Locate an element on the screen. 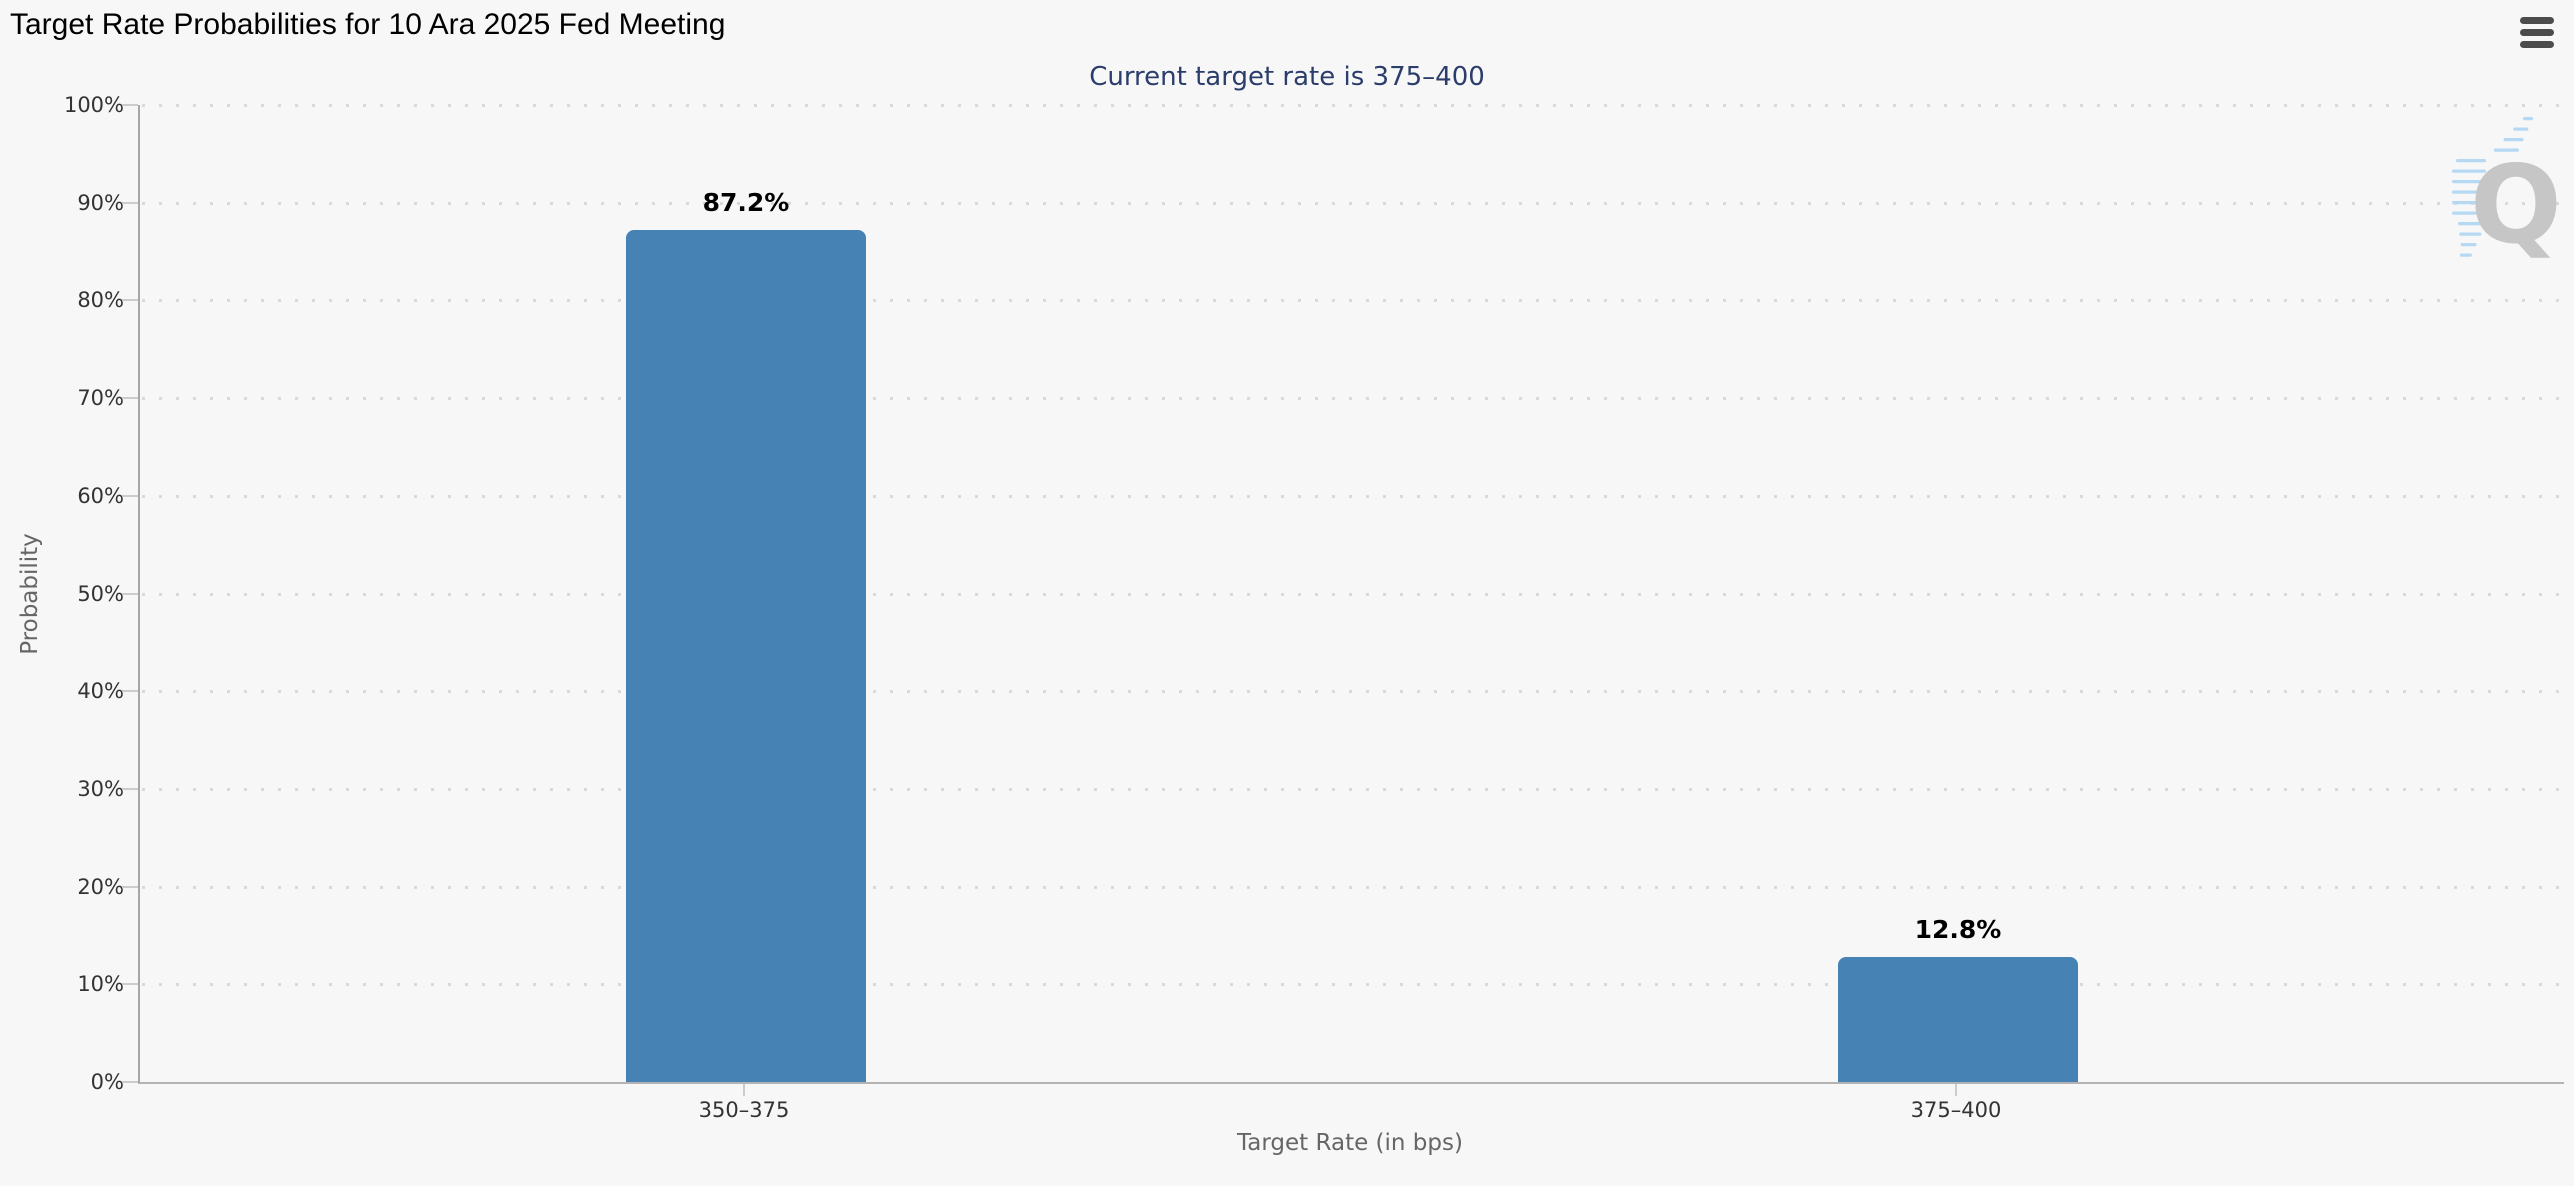 Image resolution: width=2574 pixels, height=1186 pixels. y-tick-label: 70% is located at coordinates (100, 398).